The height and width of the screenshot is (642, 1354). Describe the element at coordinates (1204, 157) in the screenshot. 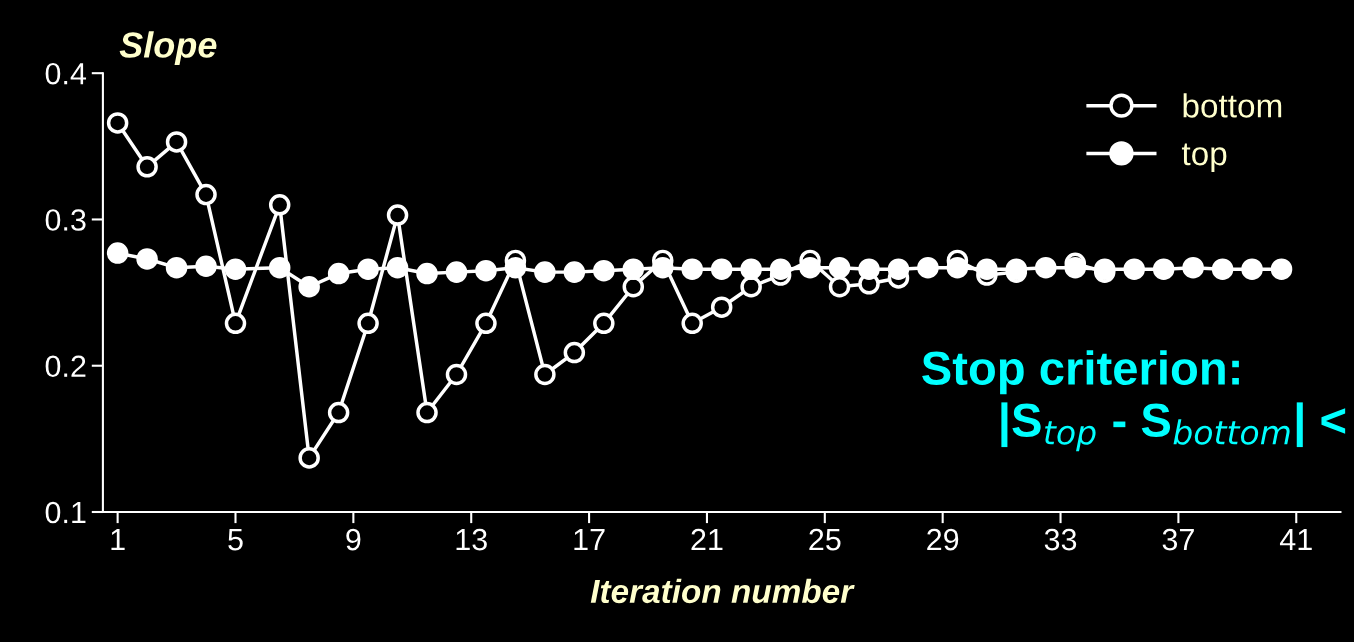

I see `legend-label: top` at that location.